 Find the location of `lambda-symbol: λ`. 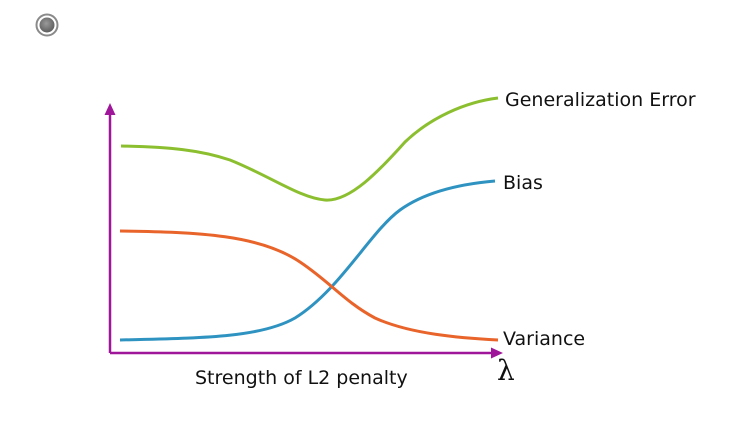

lambda-symbol: λ is located at coordinates (506, 370).